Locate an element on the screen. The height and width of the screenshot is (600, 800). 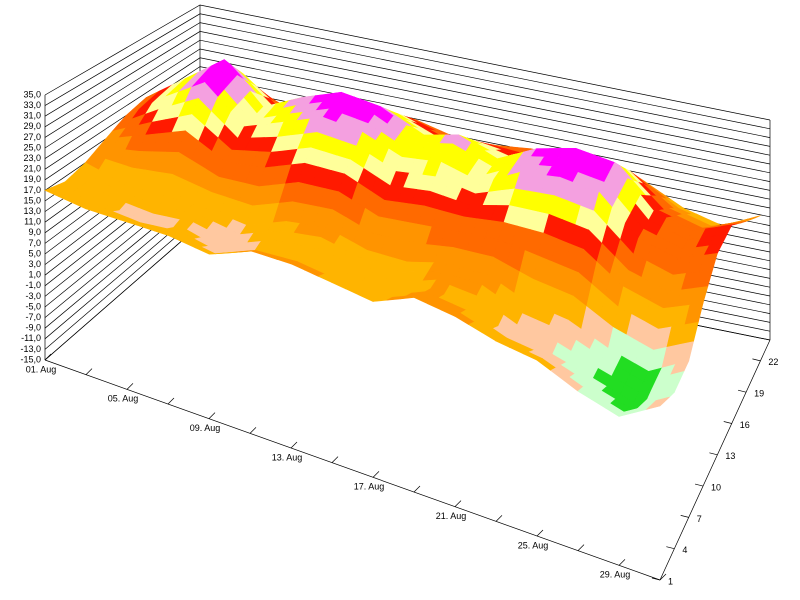
z-tick-label: 23,0 is located at coordinates (32, 158).